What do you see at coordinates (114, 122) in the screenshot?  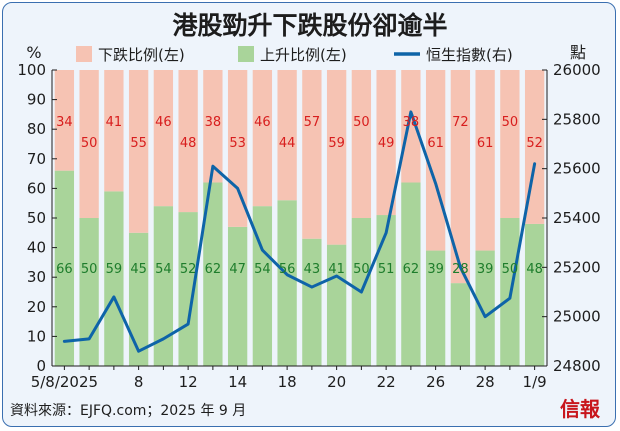 I see `down-value-label: 41` at bounding box center [114, 122].